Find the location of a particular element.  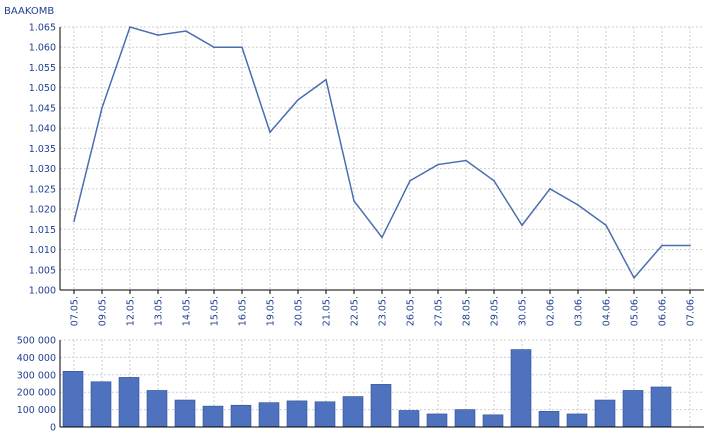

x-tick-label: 19.05. is located at coordinates (271, 311).